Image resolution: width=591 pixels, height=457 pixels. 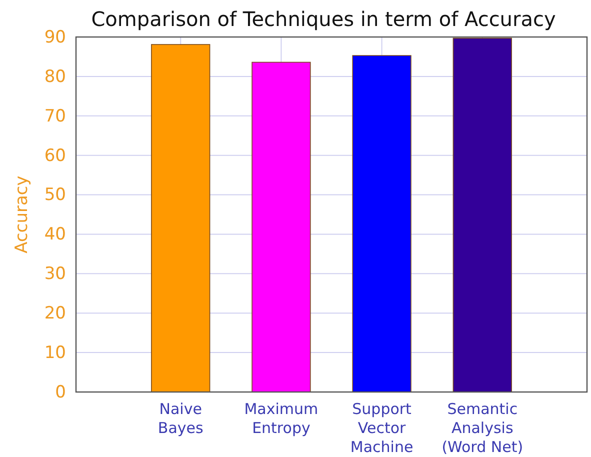 What do you see at coordinates (55, 37) in the screenshot?
I see `y-tick-label: 90` at bounding box center [55, 37].